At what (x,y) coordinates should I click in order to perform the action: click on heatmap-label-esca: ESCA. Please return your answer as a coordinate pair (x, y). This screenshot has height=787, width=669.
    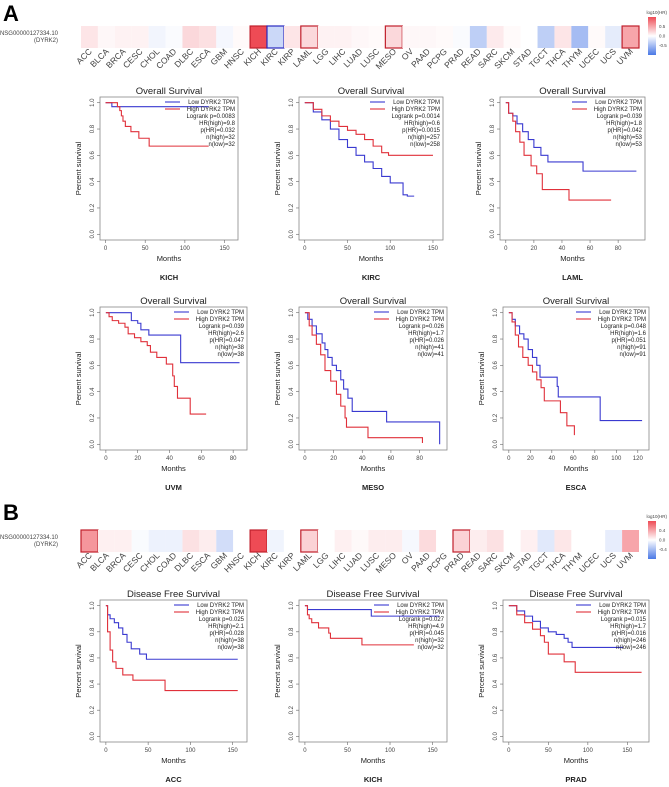
    Looking at the image, I should click on (201, 58).